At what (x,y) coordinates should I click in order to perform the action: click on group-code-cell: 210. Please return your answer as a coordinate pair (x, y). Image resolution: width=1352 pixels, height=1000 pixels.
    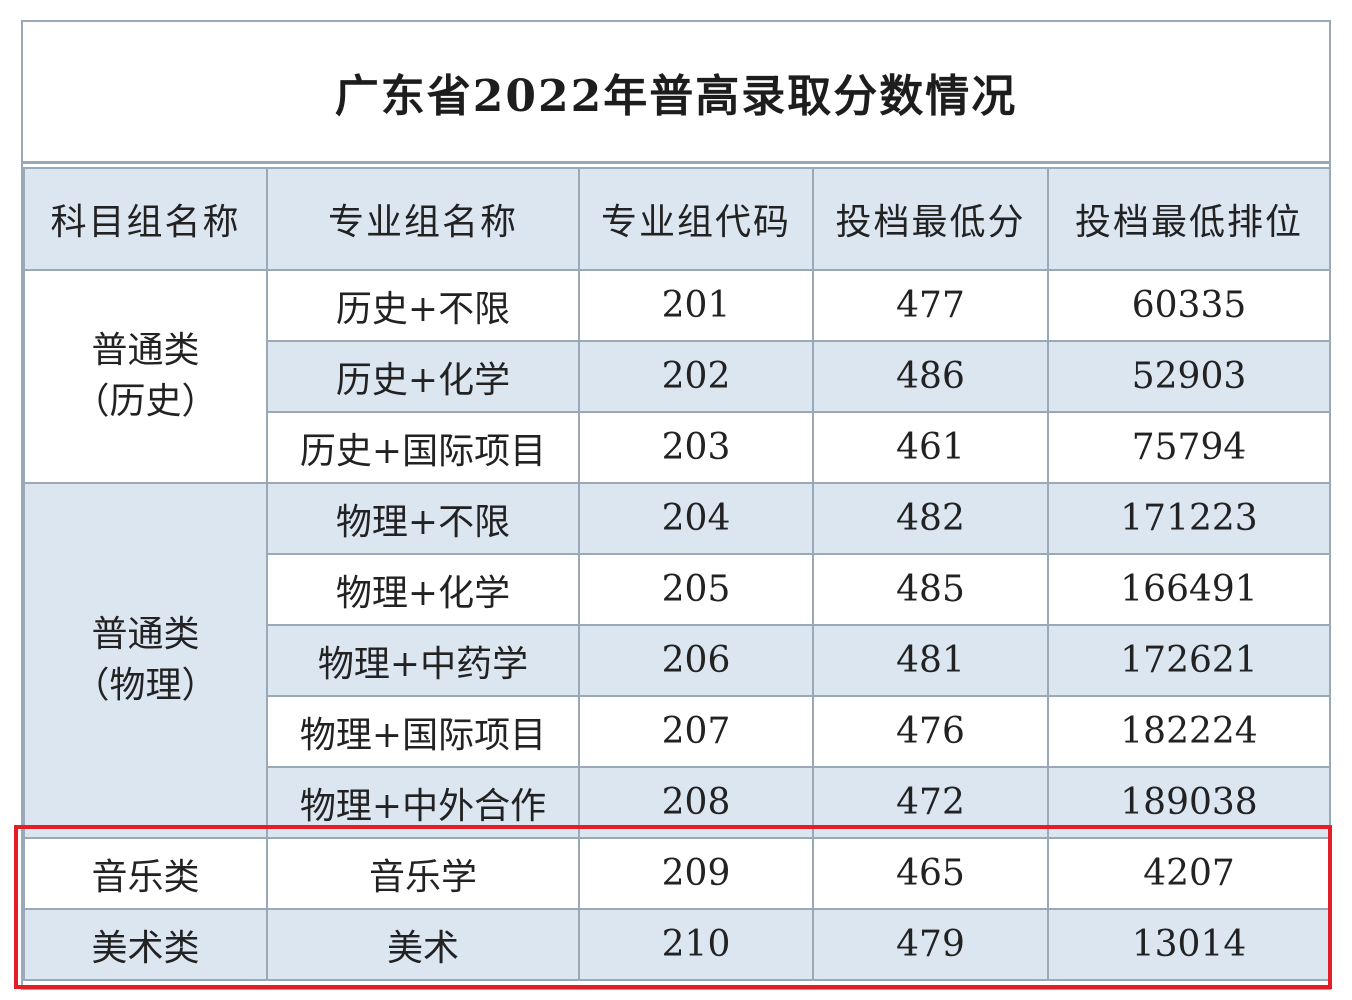
    Looking at the image, I should click on (696, 944).